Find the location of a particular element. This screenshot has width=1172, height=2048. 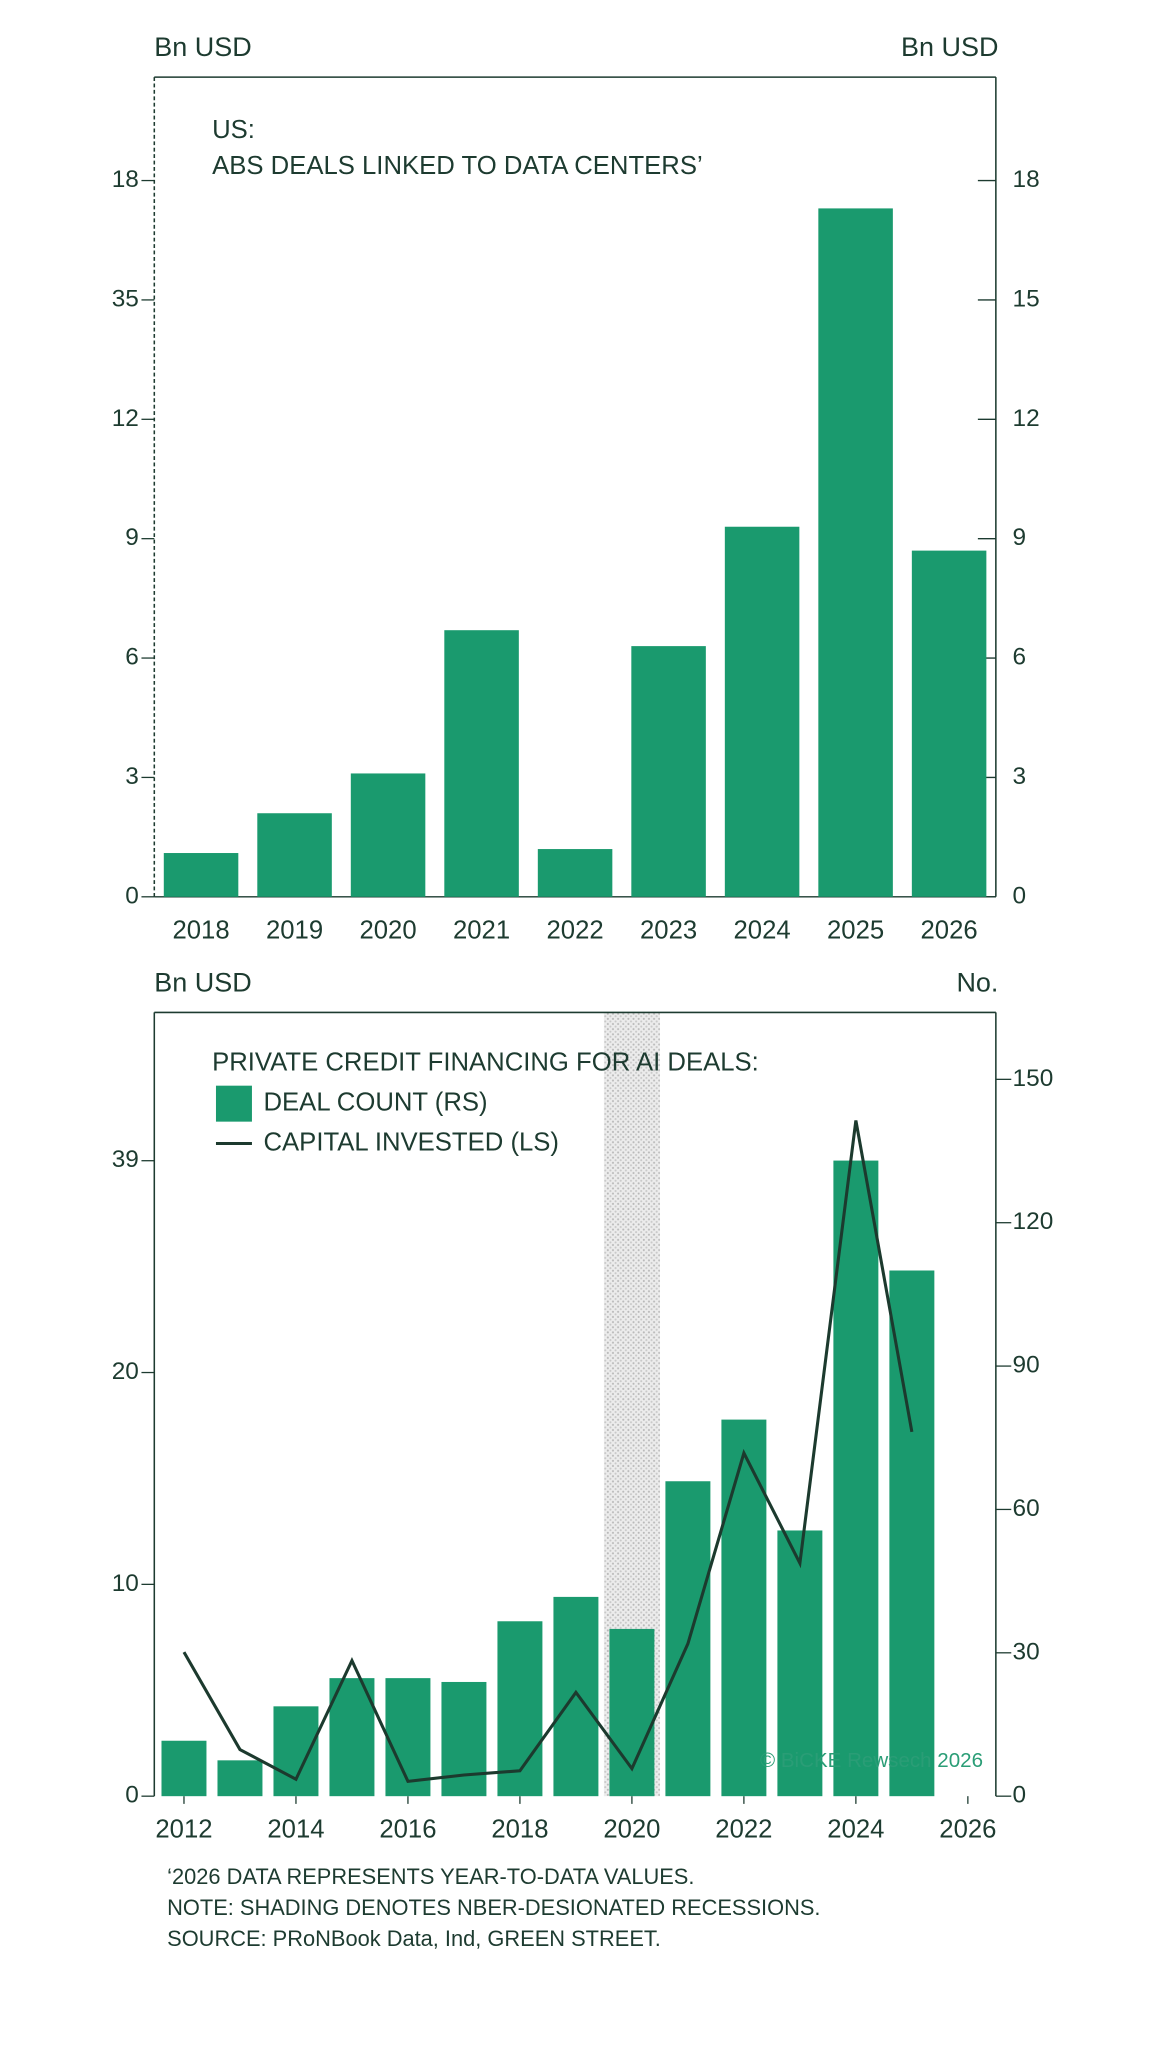

y2-tick-label: 9 is located at coordinates (1020, 537).